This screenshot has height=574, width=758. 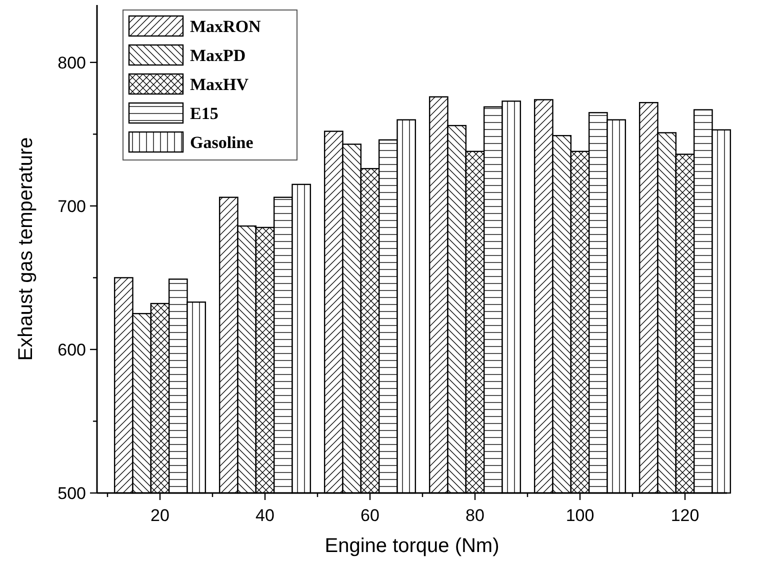 What do you see at coordinates (218, 55) in the screenshot?
I see `legend-label: MaxPD` at bounding box center [218, 55].